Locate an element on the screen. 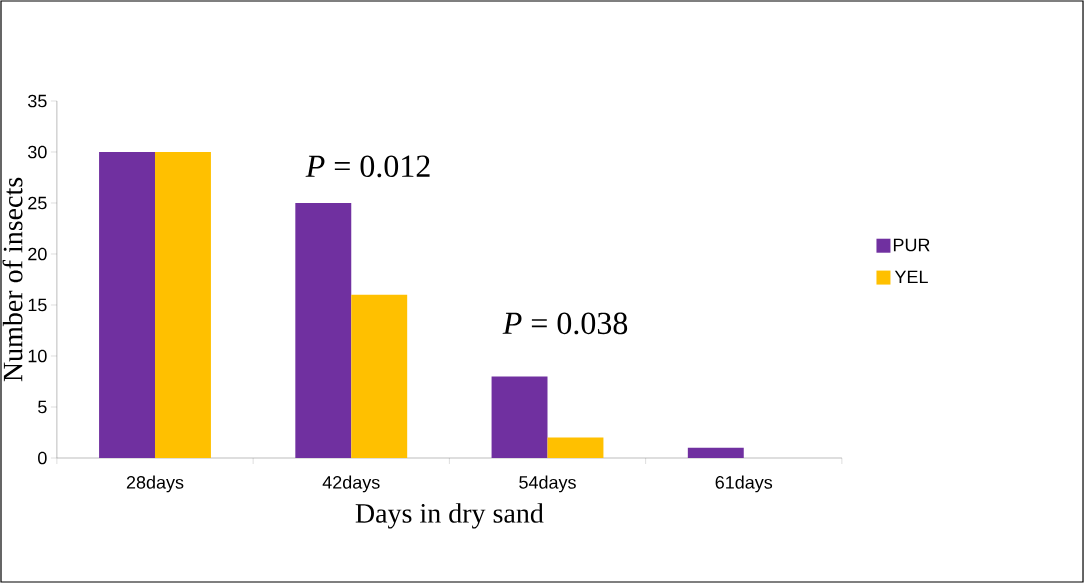  y-tick-label: 35 is located at coordinates (37, 101).